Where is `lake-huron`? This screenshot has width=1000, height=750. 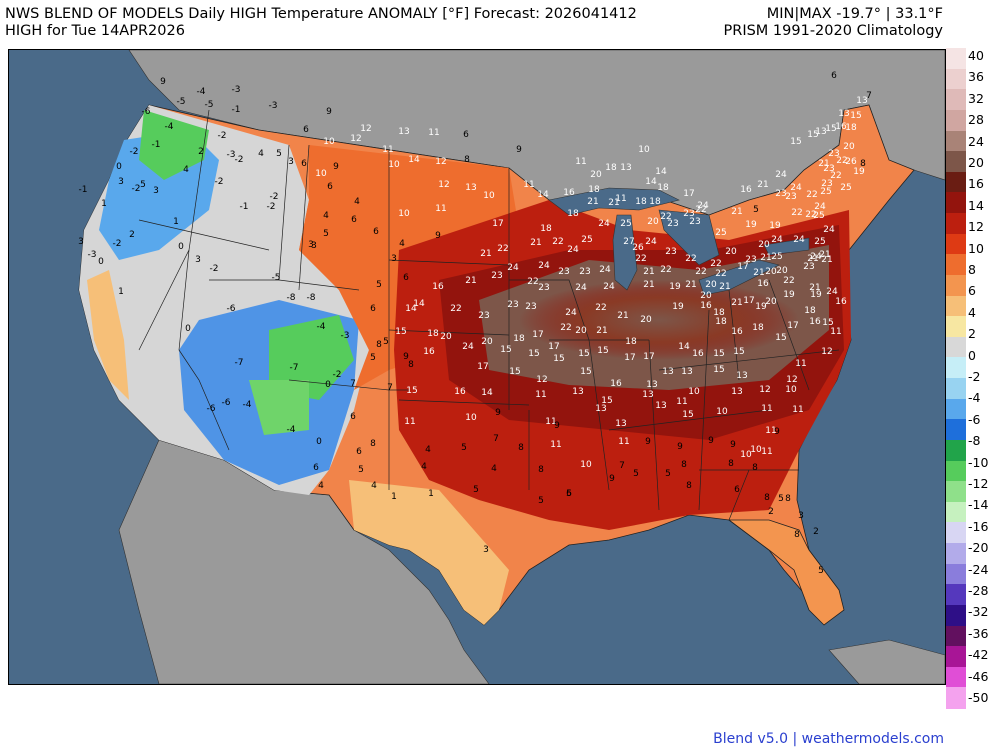
lake-huron is located at coordinates (689, 237).